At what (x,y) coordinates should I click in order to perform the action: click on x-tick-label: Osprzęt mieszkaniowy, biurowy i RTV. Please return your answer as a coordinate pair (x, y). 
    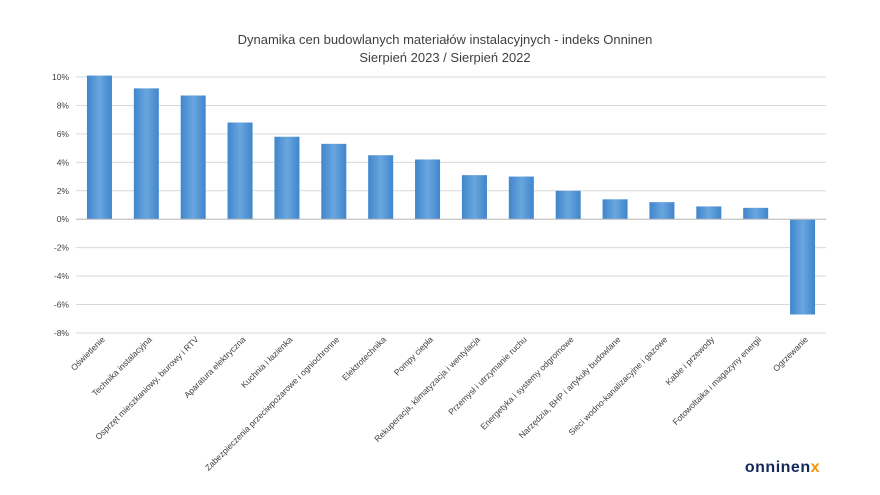
    Looking at the image, I should click on (147, 388).